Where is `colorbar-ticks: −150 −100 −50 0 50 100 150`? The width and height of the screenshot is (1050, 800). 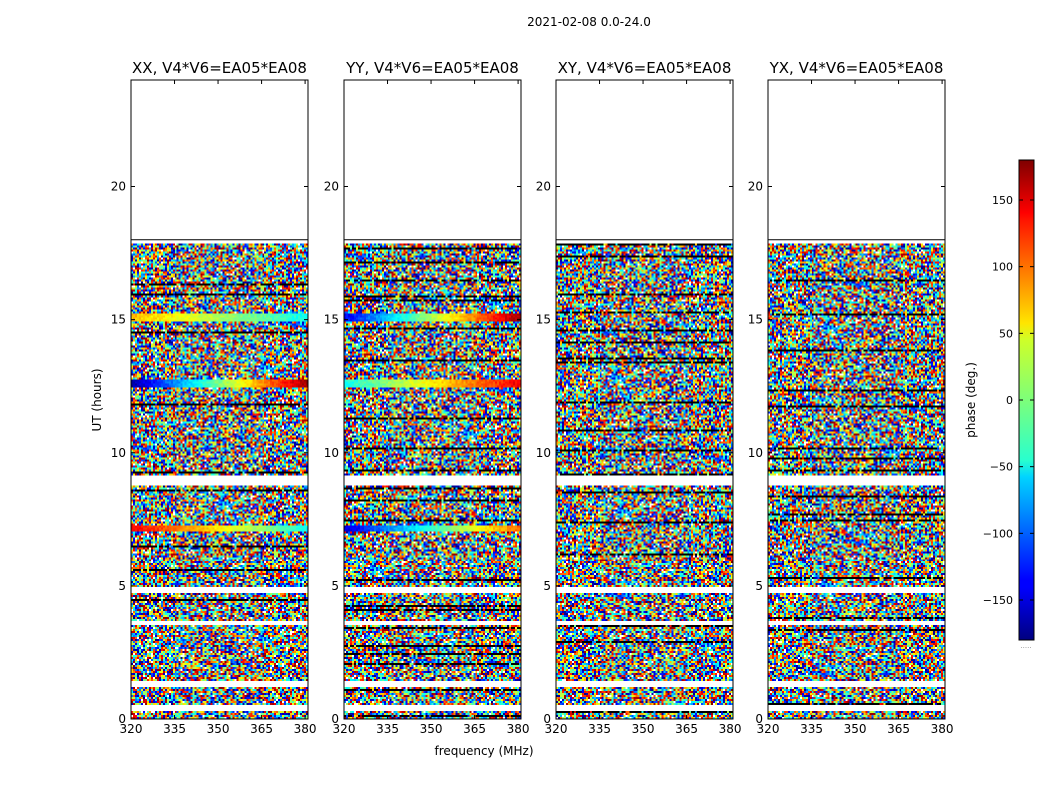
colorbar-ticks: −150 −100 −50 0 50 100 150 is located at coordinates (1008, 400).